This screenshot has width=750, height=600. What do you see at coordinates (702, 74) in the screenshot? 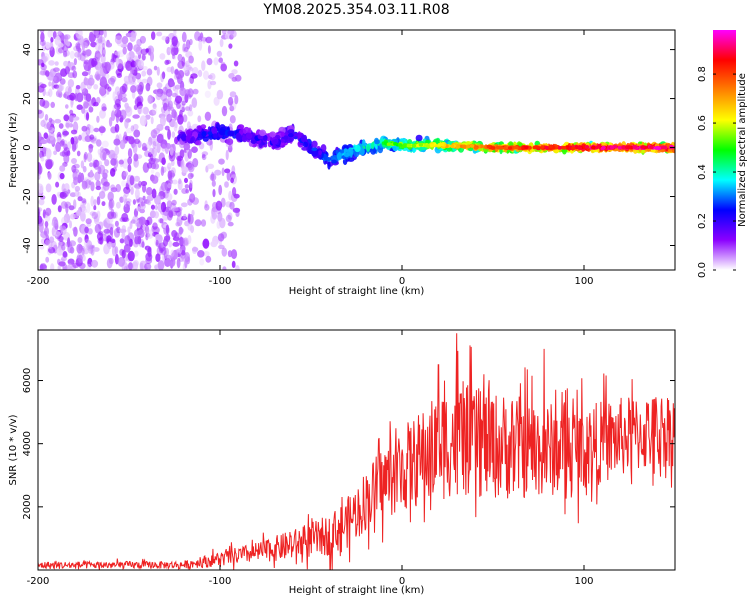
I see `colorbar-tick-label: 0.8` at bounding box center [702, 74].